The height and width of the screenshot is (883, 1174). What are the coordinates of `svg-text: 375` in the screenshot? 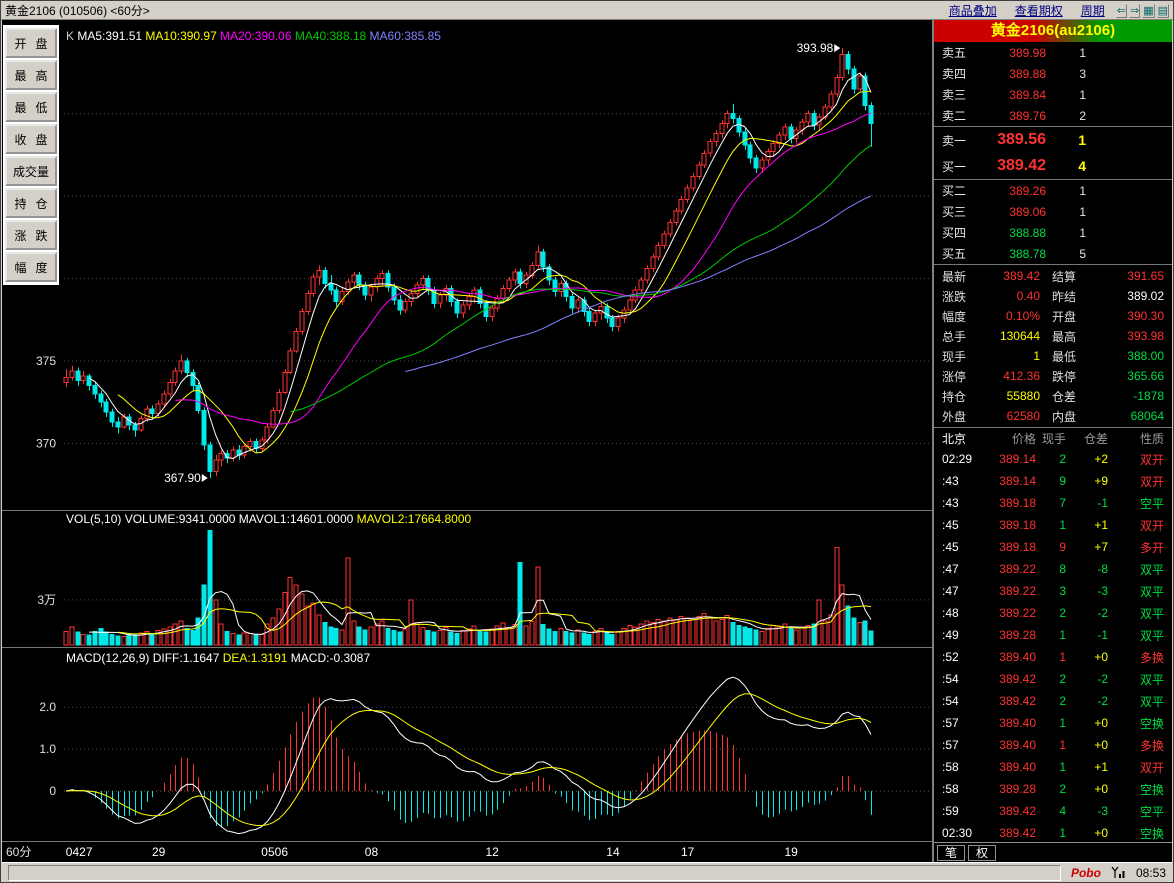 It's located at (46, 361).